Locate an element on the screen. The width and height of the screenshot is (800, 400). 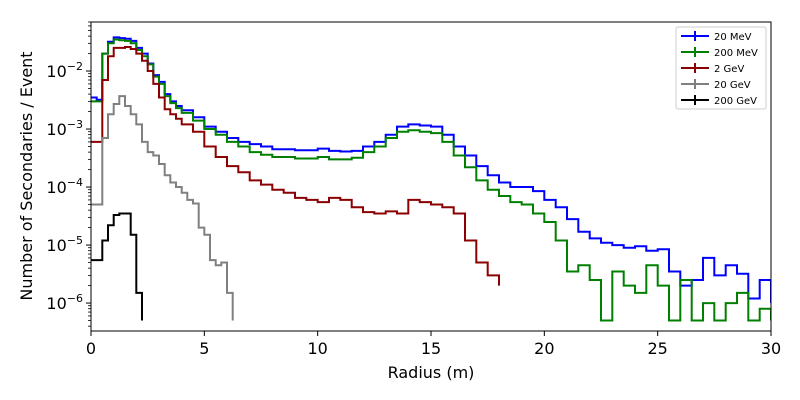
legend-item: 20 GeV is located at coordinates (716, 85).